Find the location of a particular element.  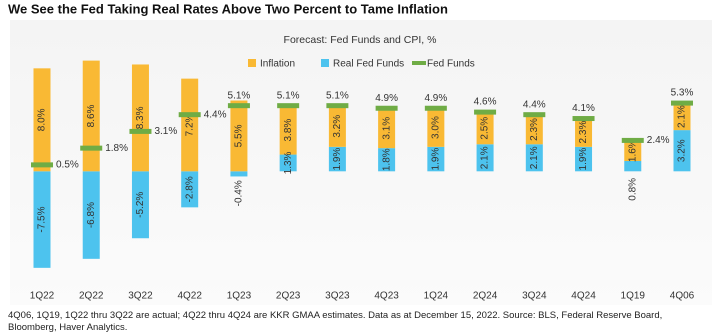

data-label: 5.5% is located at coordinates (239, 135).